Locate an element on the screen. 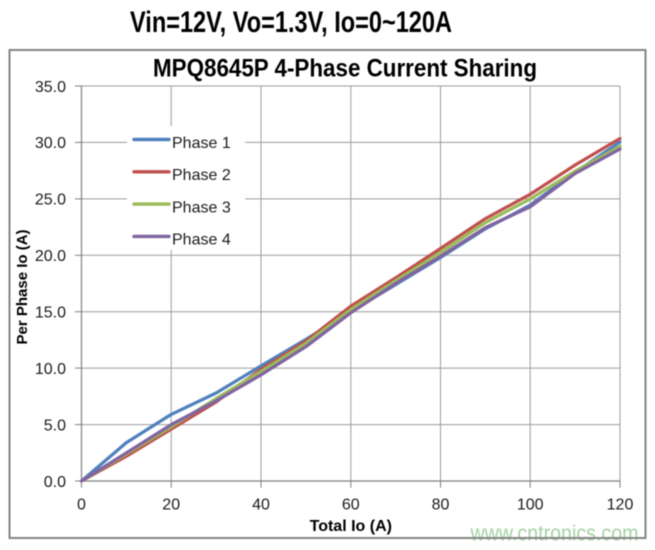  svg-text: www.cntronics.com is located at coordinates (554, 533).